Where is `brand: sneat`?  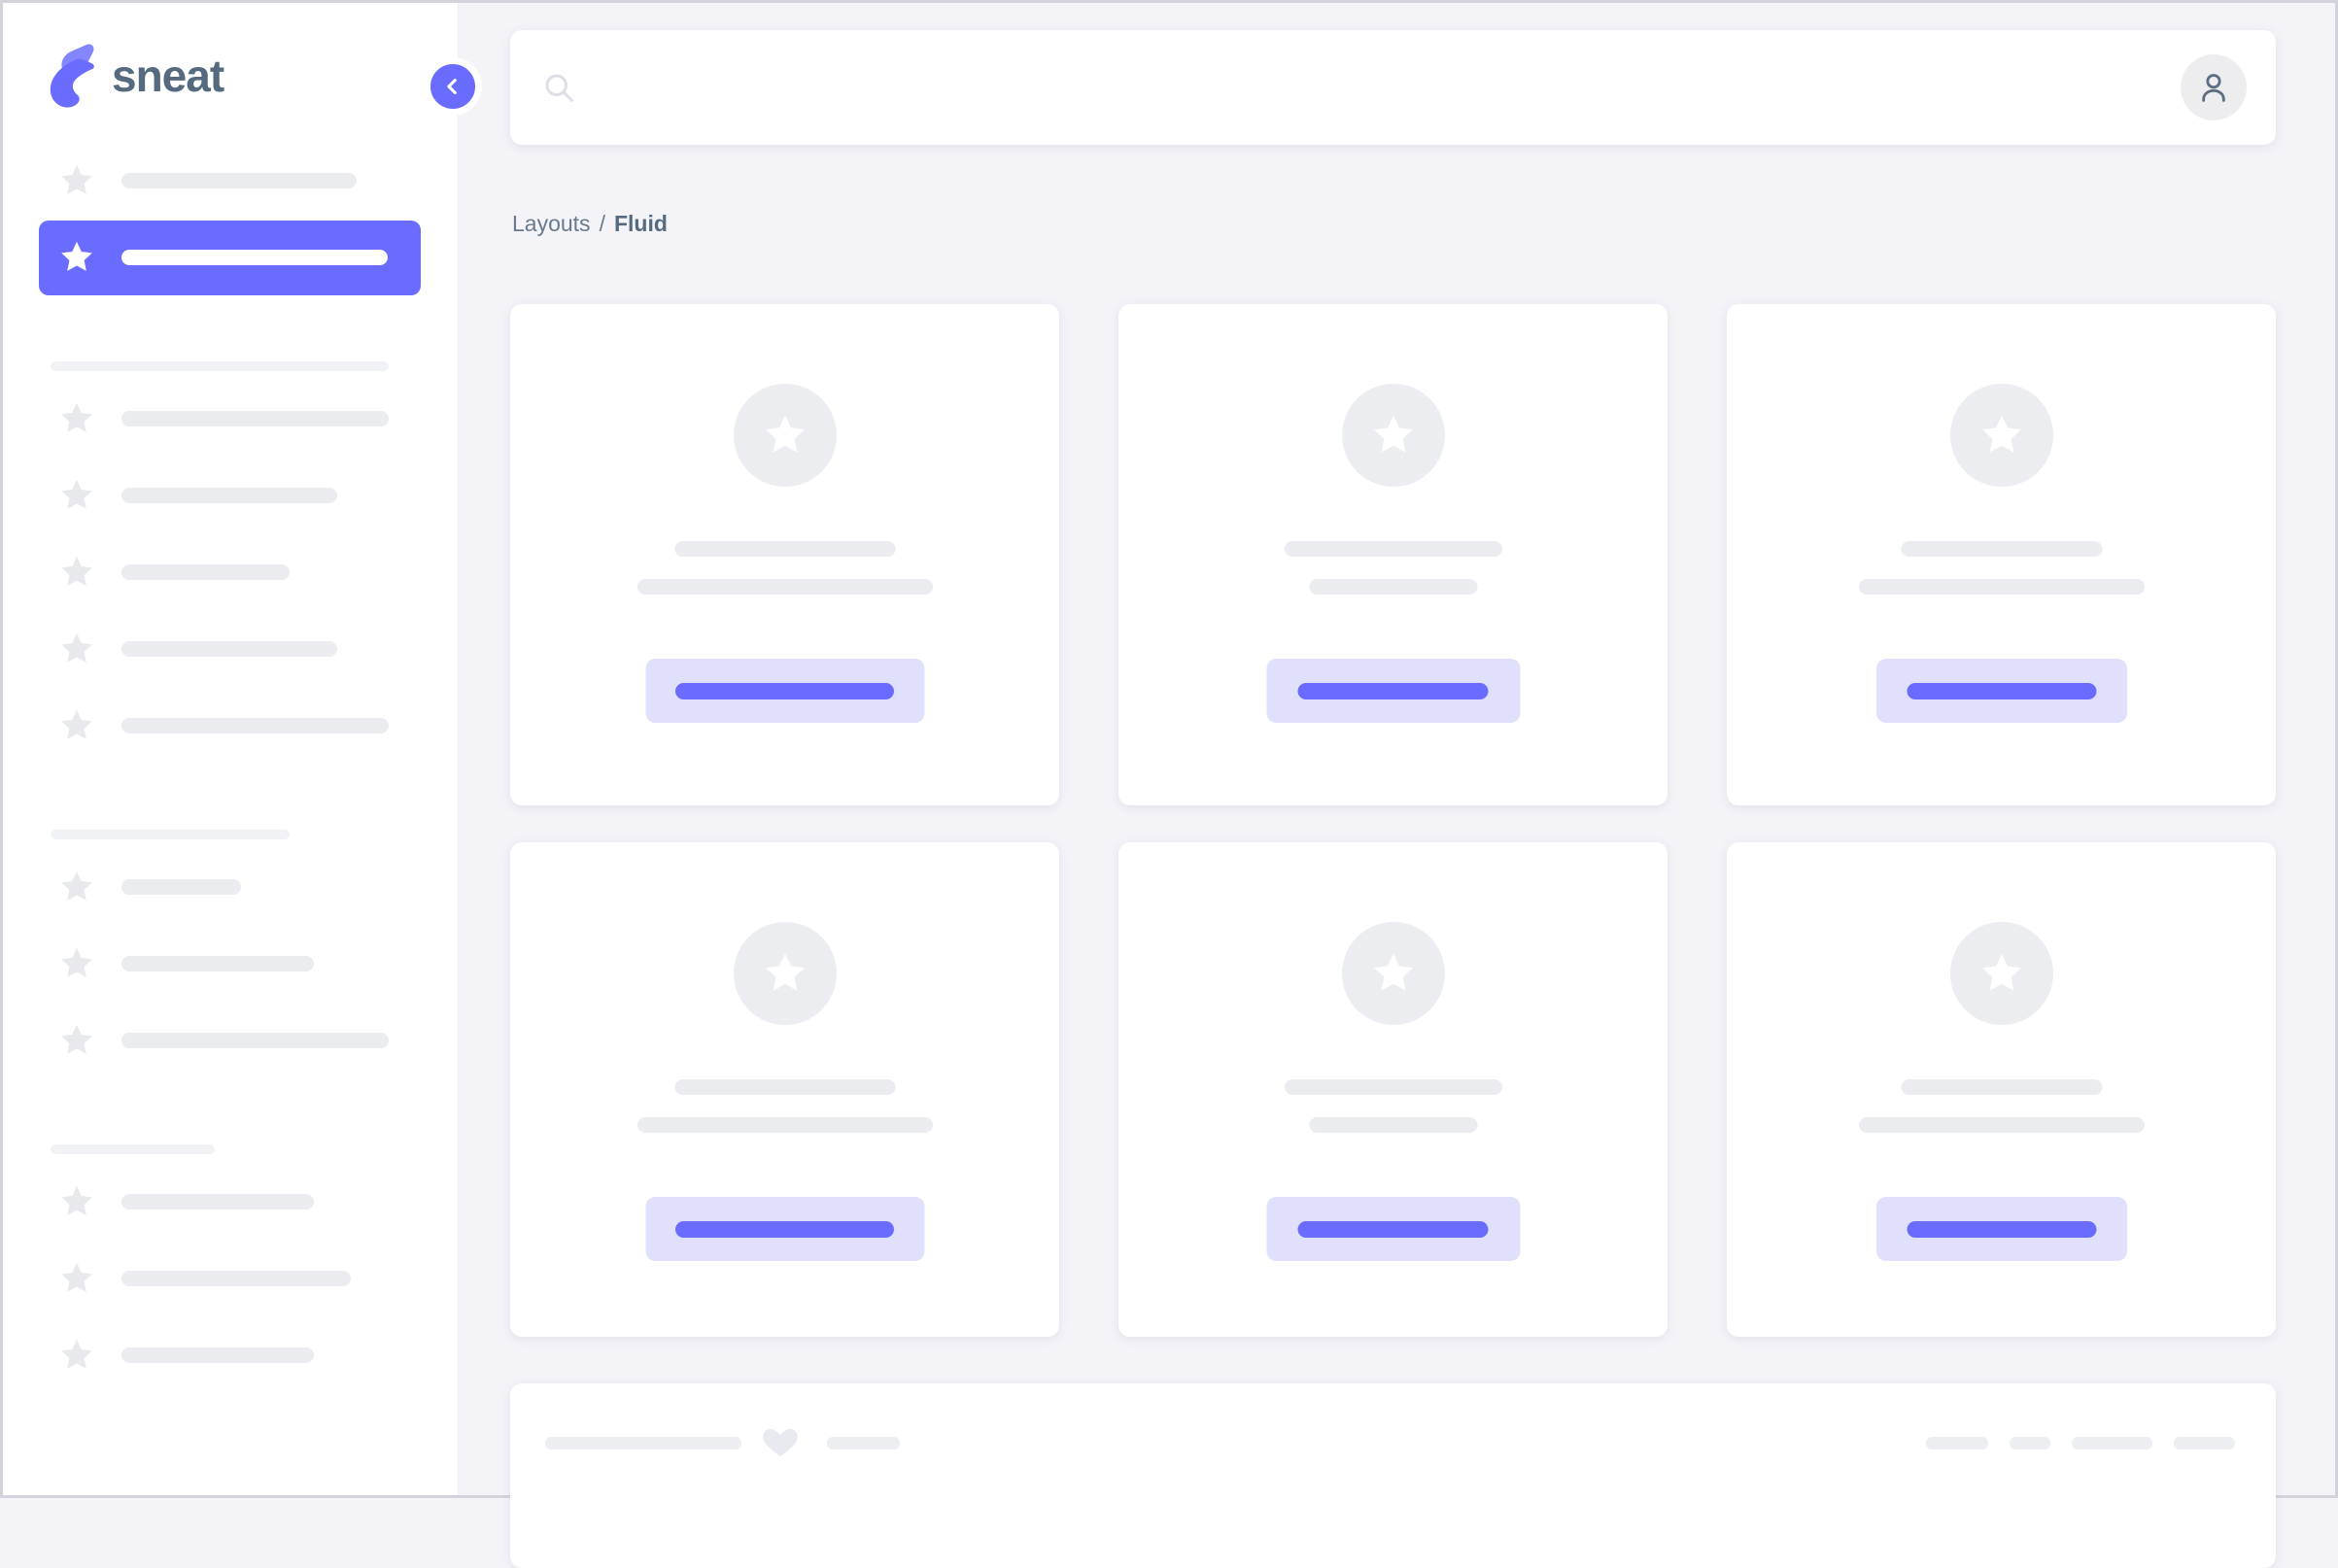 brand: sneat is located at coordinates (135, 76).